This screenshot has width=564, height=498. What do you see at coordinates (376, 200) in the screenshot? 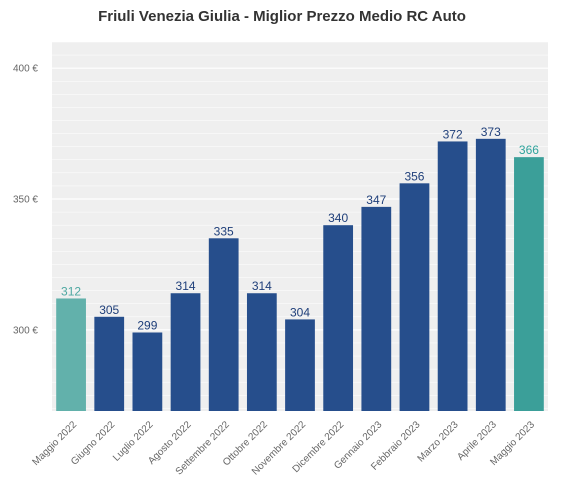
I see `data-label: 347` at bounding box center [376, 200].